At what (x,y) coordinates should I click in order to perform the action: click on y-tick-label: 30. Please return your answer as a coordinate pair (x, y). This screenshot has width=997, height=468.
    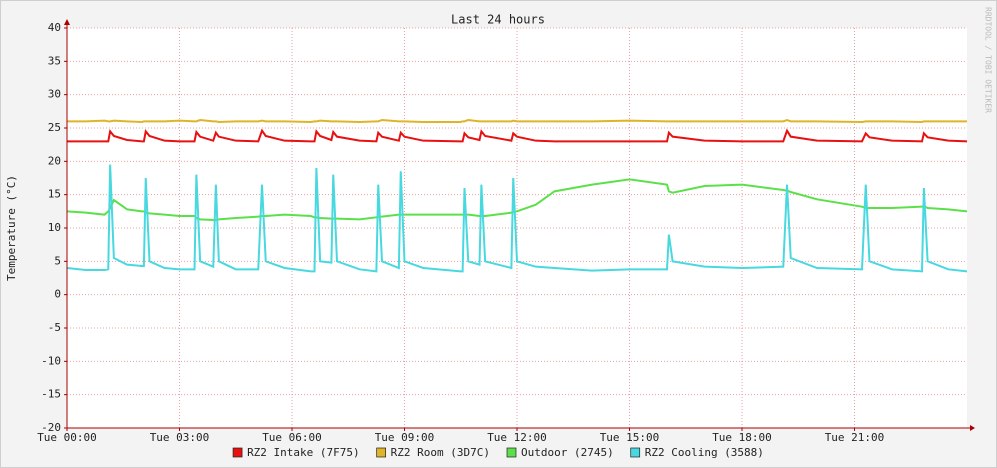
    Looking at the image, I should click on (54, 94).